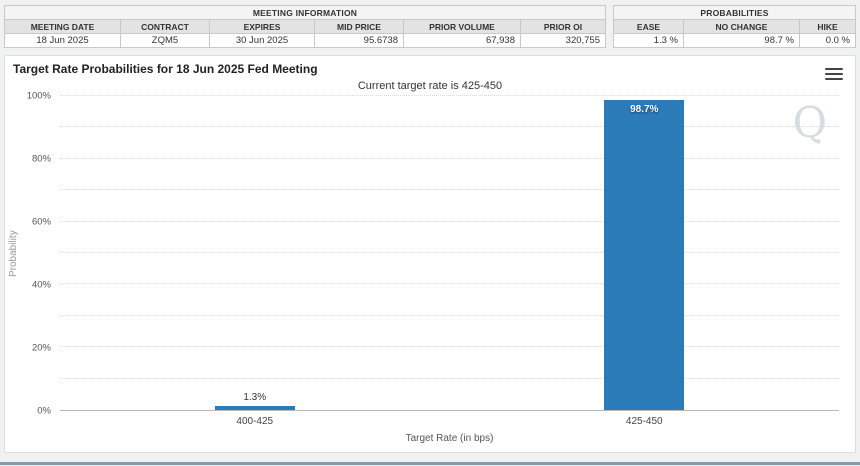 The width and height of the screenshot is (860, 466). Describe the element at coordinates (255, 397) in the screenshot. I see `bar-label-400-425: 1.3%` at that location.